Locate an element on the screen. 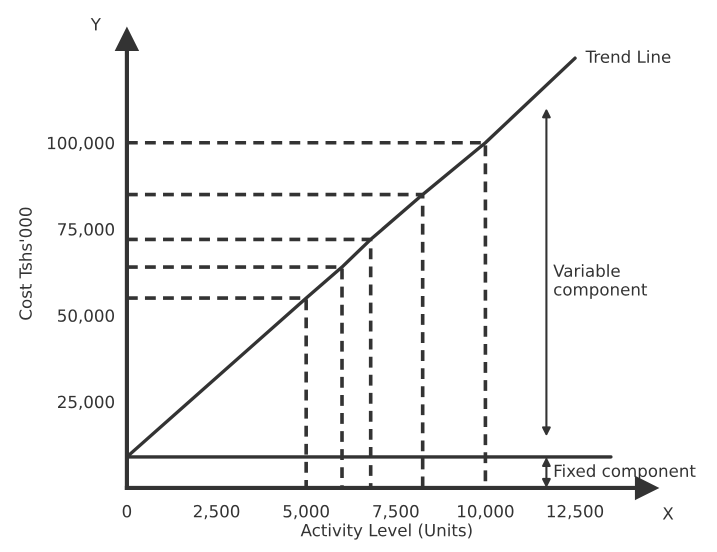 The image size is (717, 552). text: X is located at coordinates (668, 513).